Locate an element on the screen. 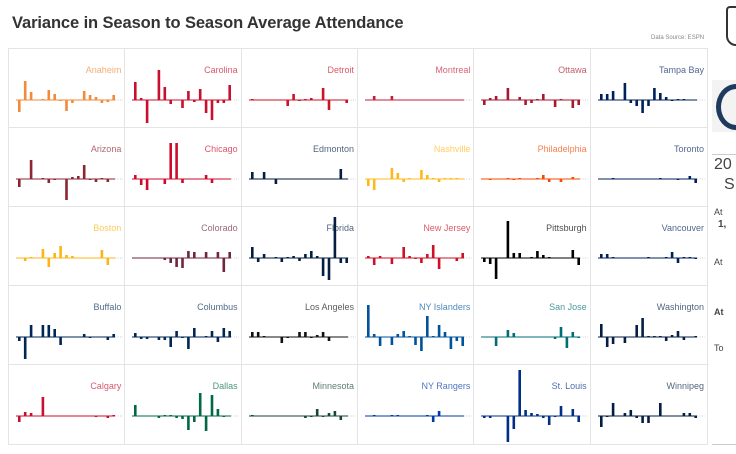  team-chart-los-angeles: Los Angeles is located at coordinates (299, 325).